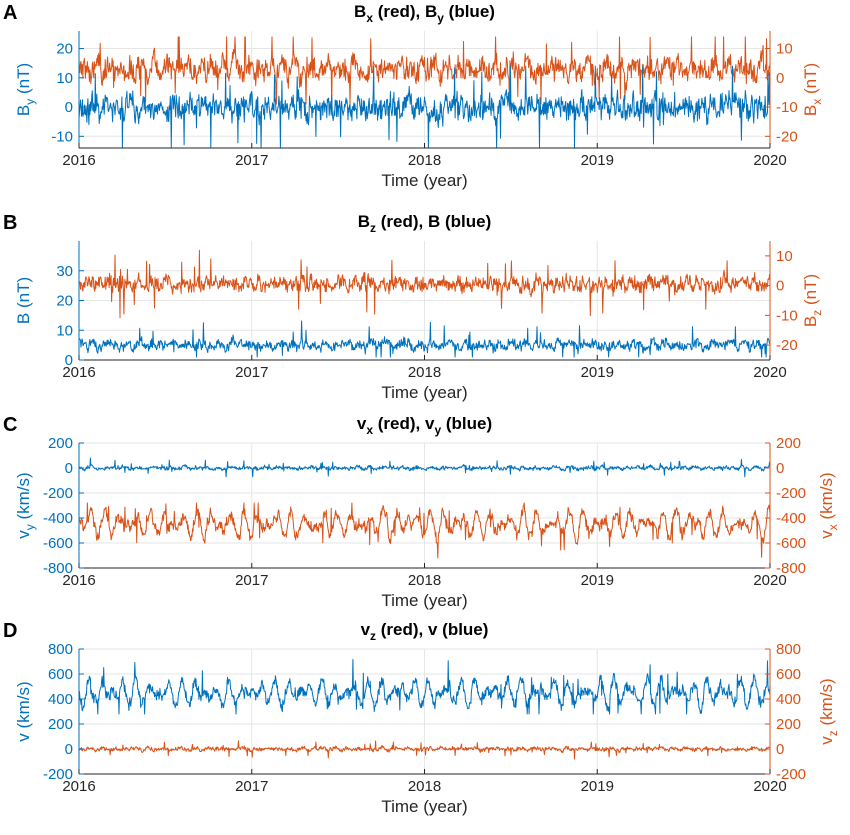 This screenshot has width=850, height=835. What do you see at coordinates (23, 110) in the screenshot?
I see `left-axis-label-base: B` at bounding box center [23, 110].